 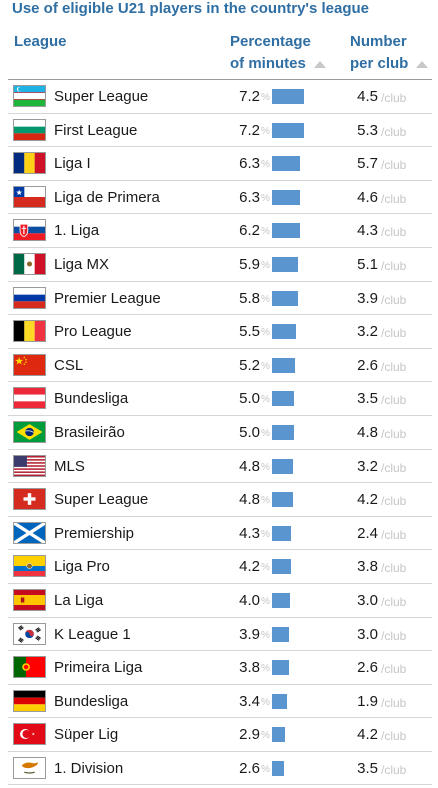 What do you see at coordinates (220, 735) in the screenshot?
I see `table-row: Süper Lig 2.9% 4.2/club` at bounding box center [220, 735].